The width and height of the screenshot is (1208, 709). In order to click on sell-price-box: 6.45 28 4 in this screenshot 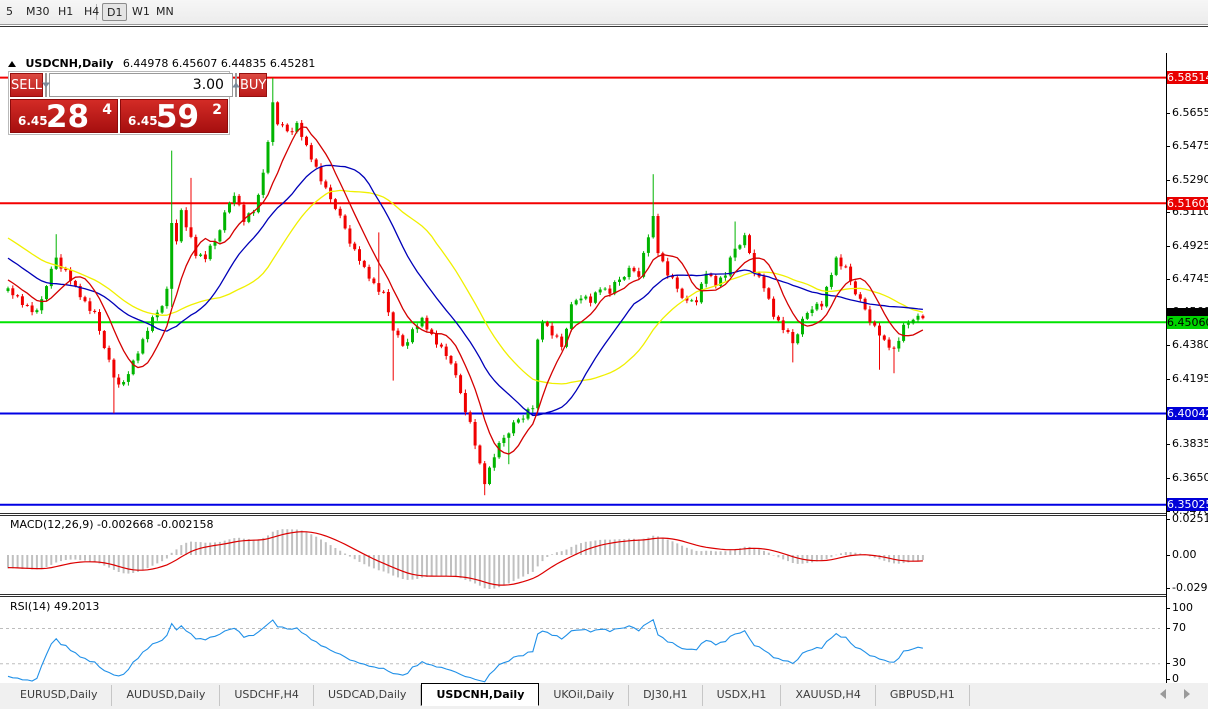, I will do `click(64, 117)`.